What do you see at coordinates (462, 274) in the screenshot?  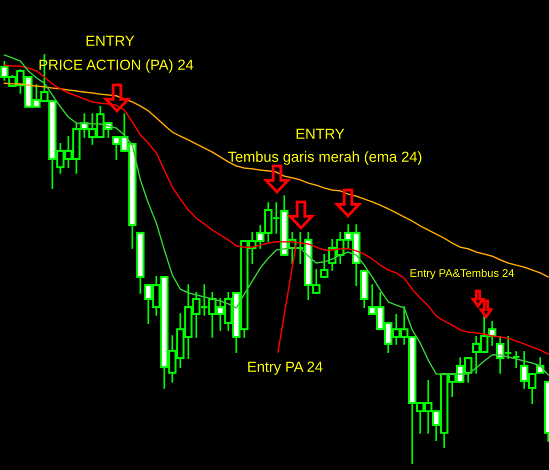 I see `annotation: Entry PA&Tembus 24` at bounding box center [462, 274].